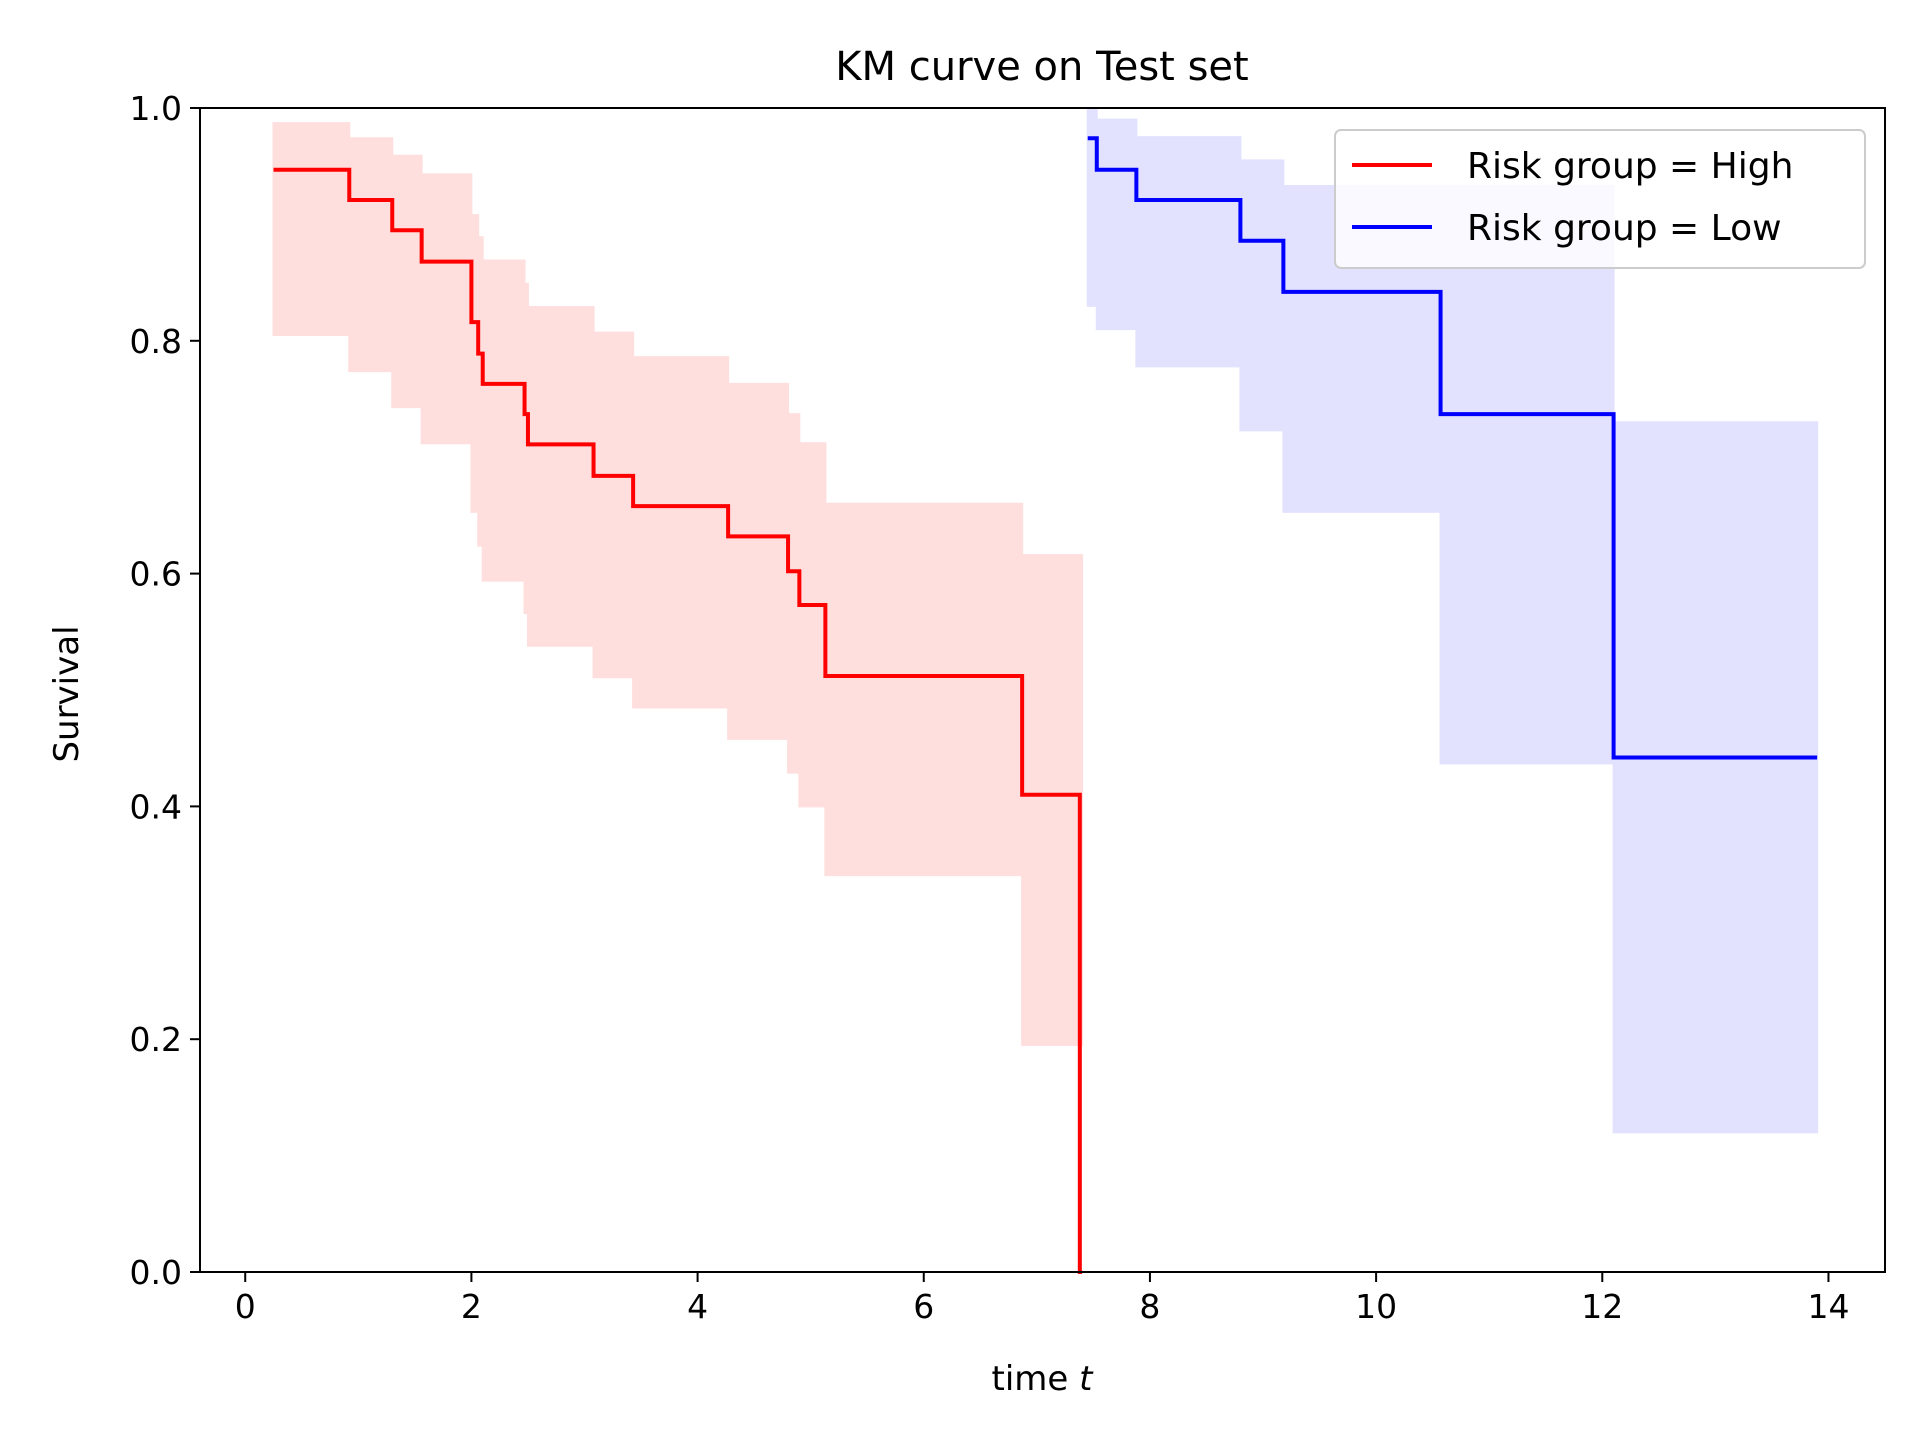  I want to click on x-tick-label-6: 12, so click(1602, 1306).